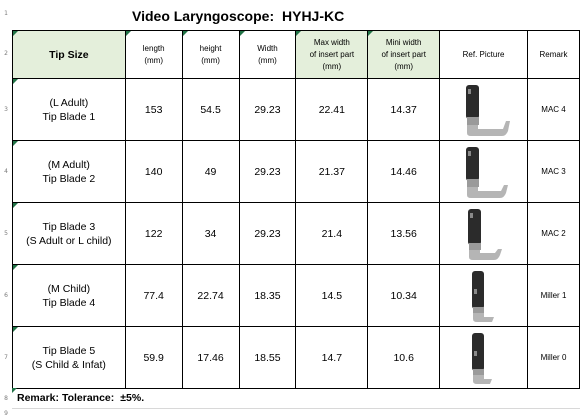 The width and height of the screenshot is (580, 418). Describe the element at coordinates (267, 295) in the screenshot. I see `cell-width: 18.35` at that location.